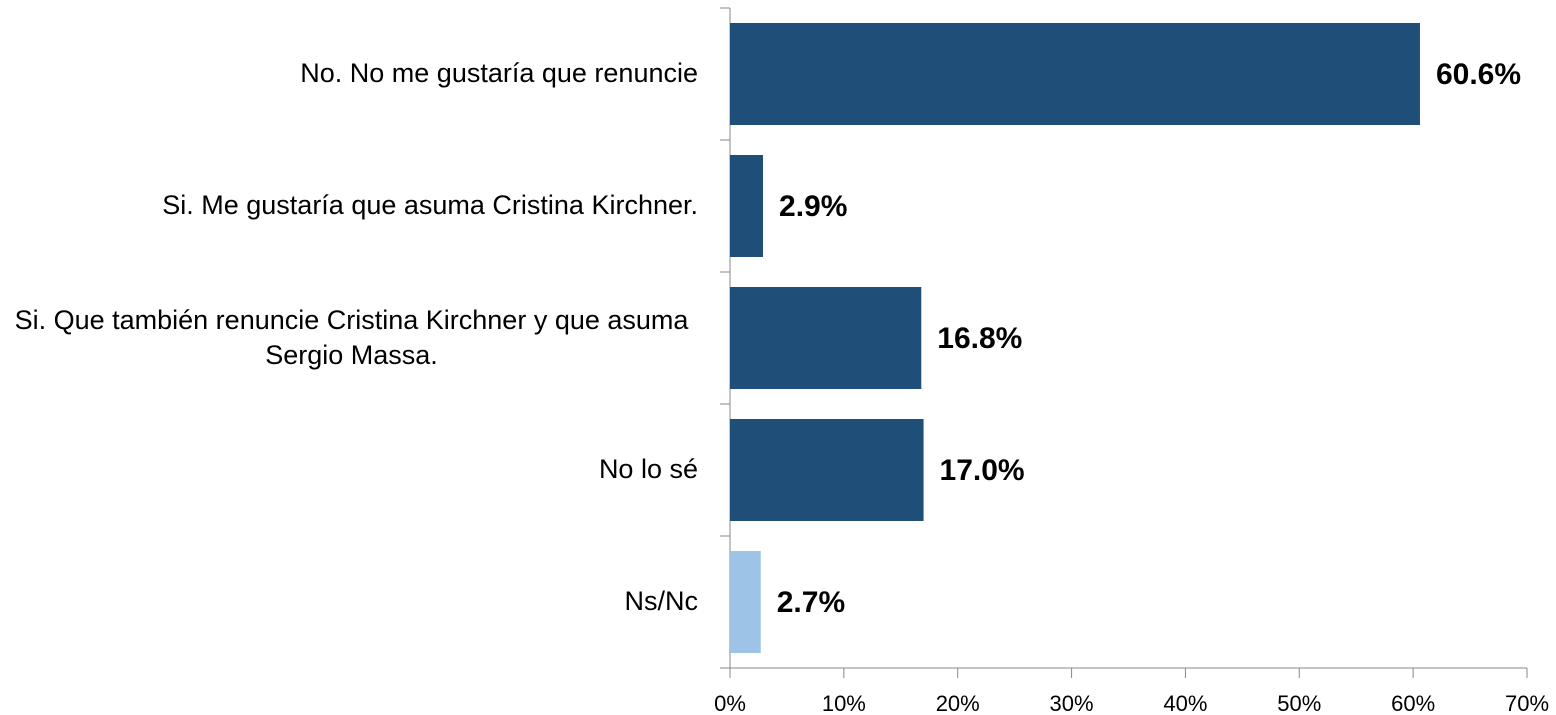 Image resolution: width=1556 pixels, height=715 pixels. I want to click on category-label-text: No. No me gustaría que renuncie, so click(499, 73).